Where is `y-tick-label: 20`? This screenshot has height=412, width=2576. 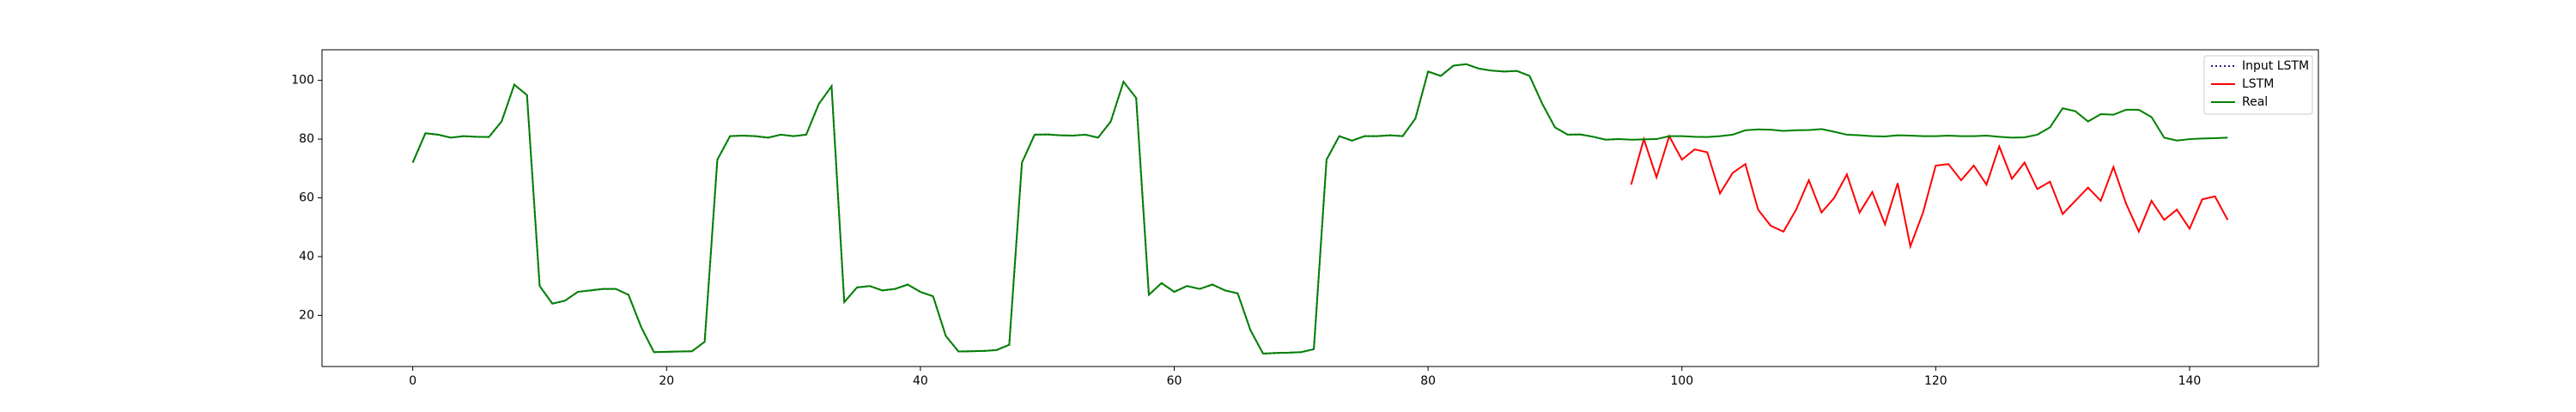
y-tick-label: 20 is located at coordinates (306, 315).